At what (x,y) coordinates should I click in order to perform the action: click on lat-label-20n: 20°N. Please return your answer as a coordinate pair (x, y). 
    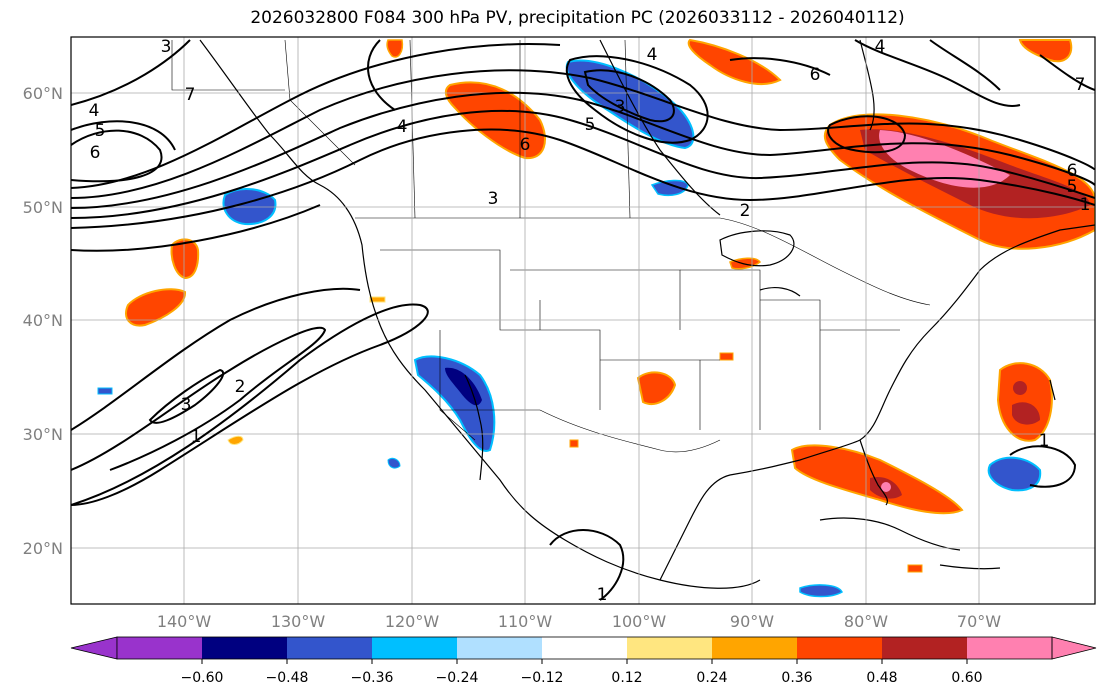
    Looking at the image, I should click on (43, 548).